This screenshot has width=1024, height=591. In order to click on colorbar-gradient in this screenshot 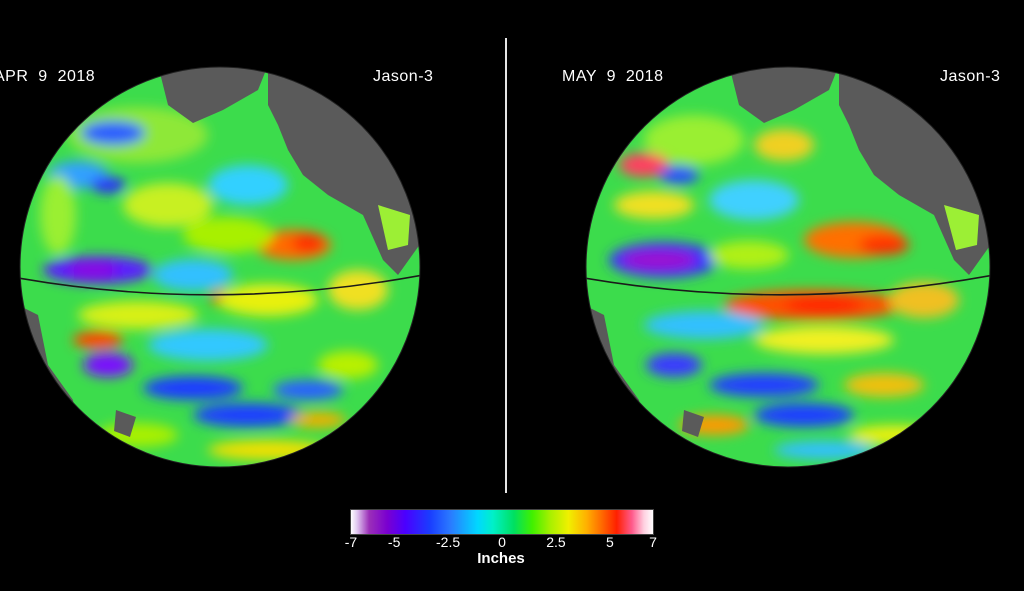, I will do `click(502, 522)`.